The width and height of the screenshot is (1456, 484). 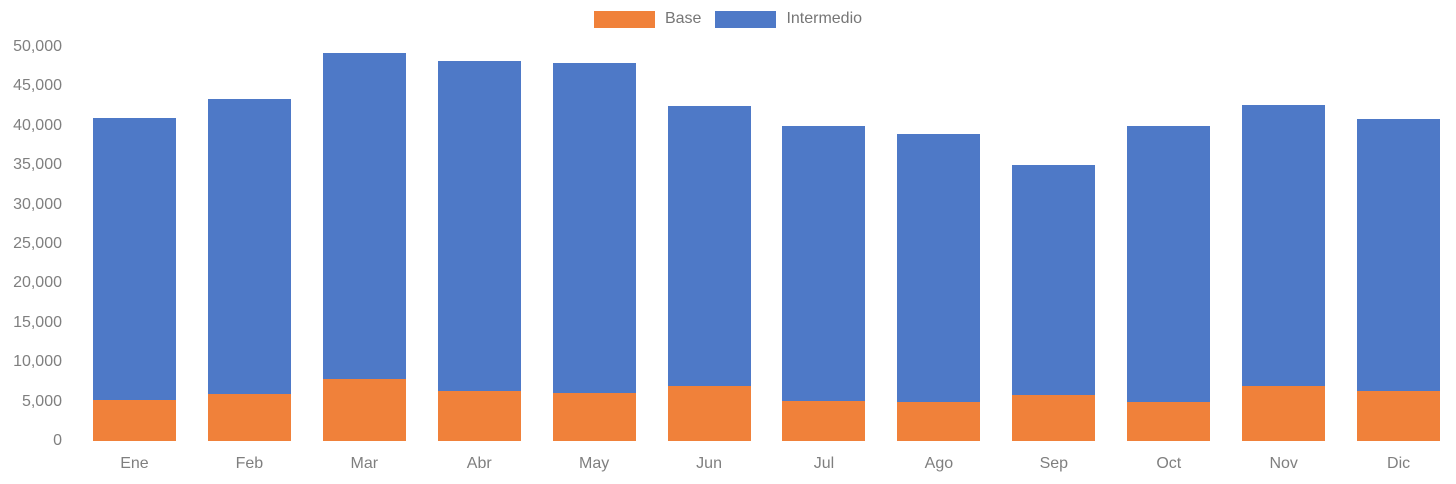 What do you see at coordinates (1054, 463) in the screenshot?
I see `x-axis-label: Sep` at bounding box center [1054, 463].